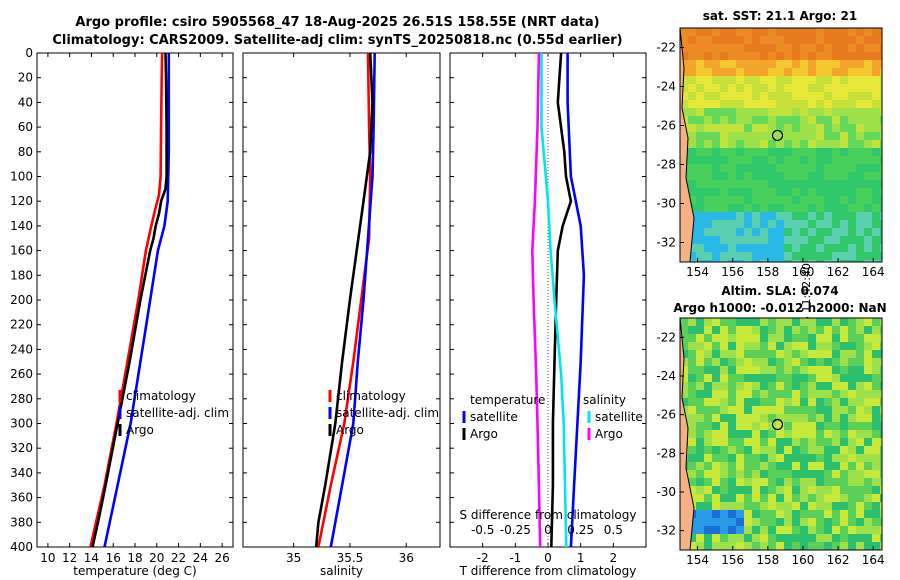 The height and width of the screenshot is (580, 900). What do you see at coordinates (536, 300) in the screenshot?
I see `series-line-difference-s-argo` at bounding box center [536, 300].